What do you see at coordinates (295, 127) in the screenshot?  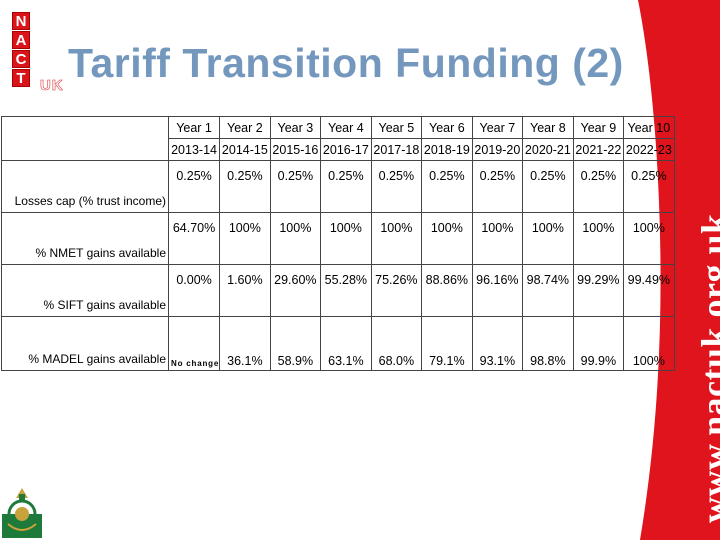 I see `year-header: Year 3` at bounding box center [295, 127].